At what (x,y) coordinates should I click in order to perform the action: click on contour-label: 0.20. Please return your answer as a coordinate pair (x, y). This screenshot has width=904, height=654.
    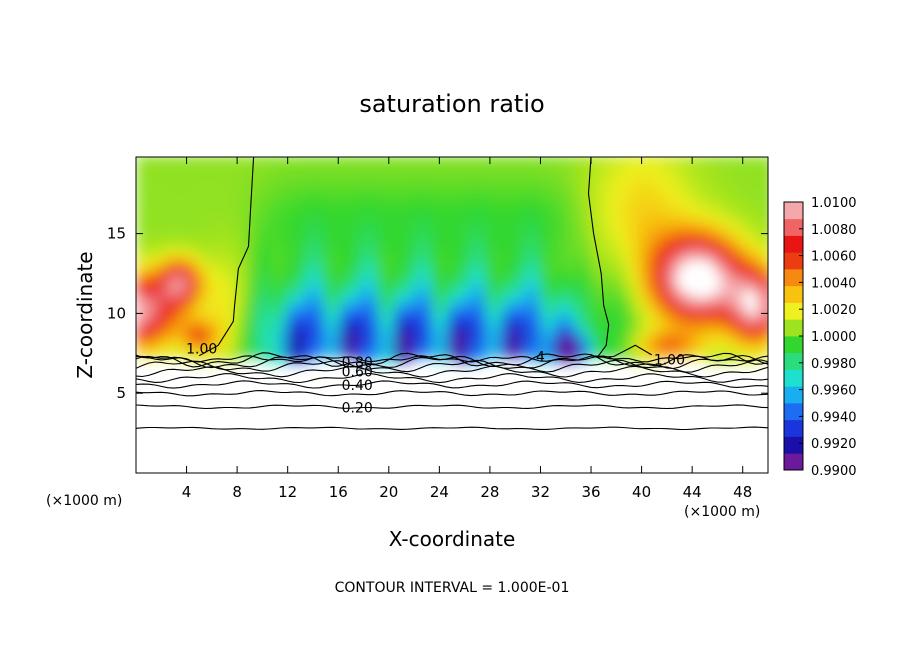
    Looking at the image, I should click on (357, 409).